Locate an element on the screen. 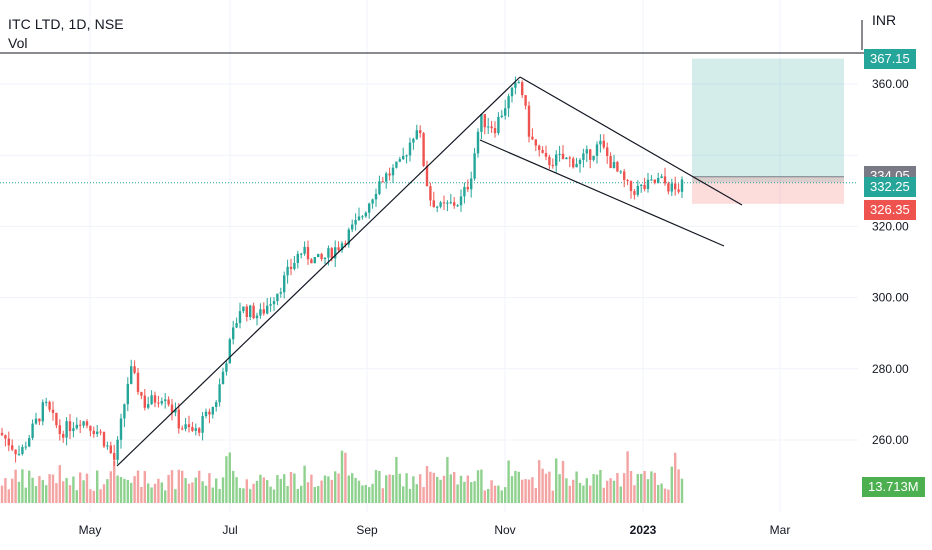 The width and height of the screenshot is (932, 550). time-tick-label: Sep is located at coordinates (367, 530).